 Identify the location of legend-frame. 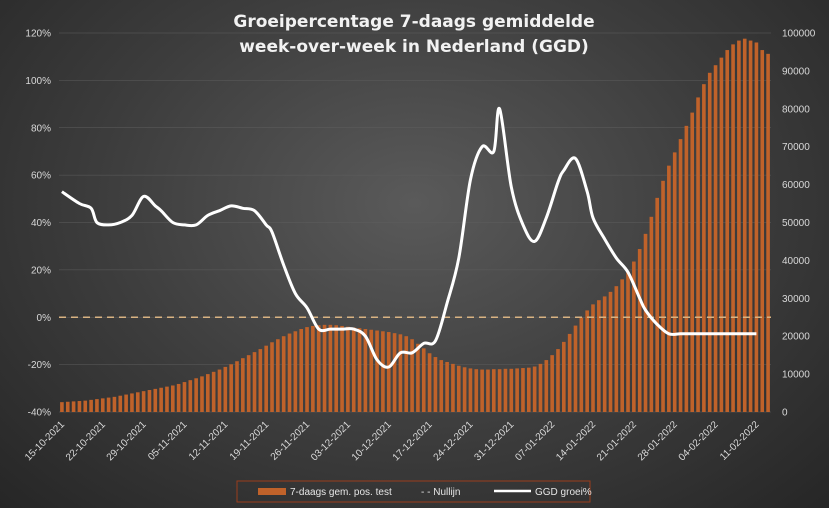
(413, 491).